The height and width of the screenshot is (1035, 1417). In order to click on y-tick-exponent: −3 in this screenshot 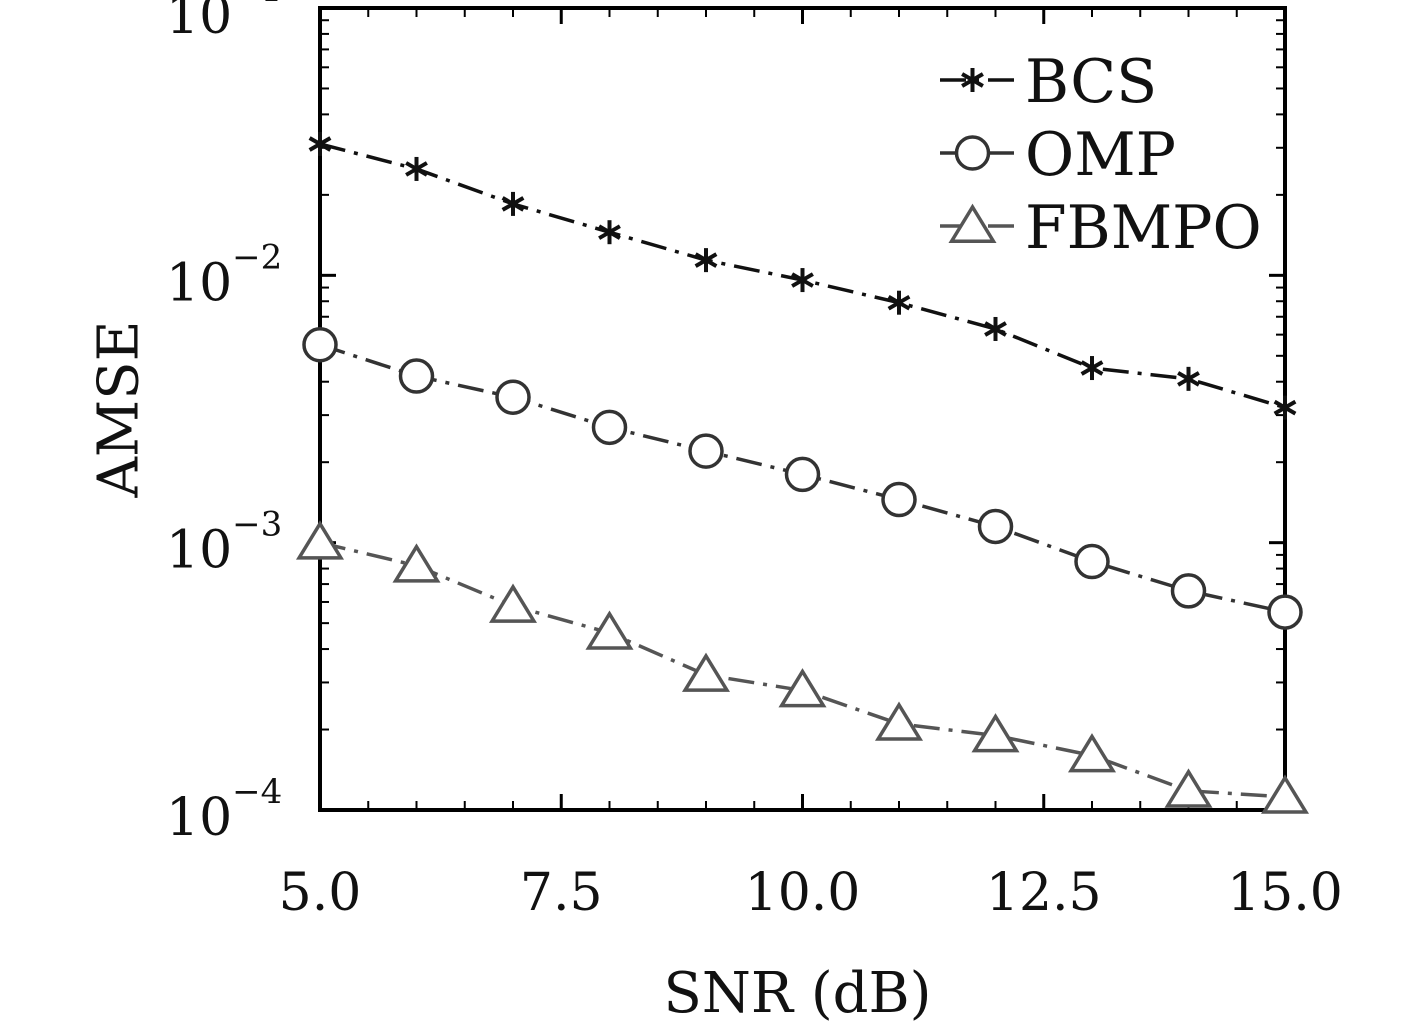, I will do `click(257, 525)`.